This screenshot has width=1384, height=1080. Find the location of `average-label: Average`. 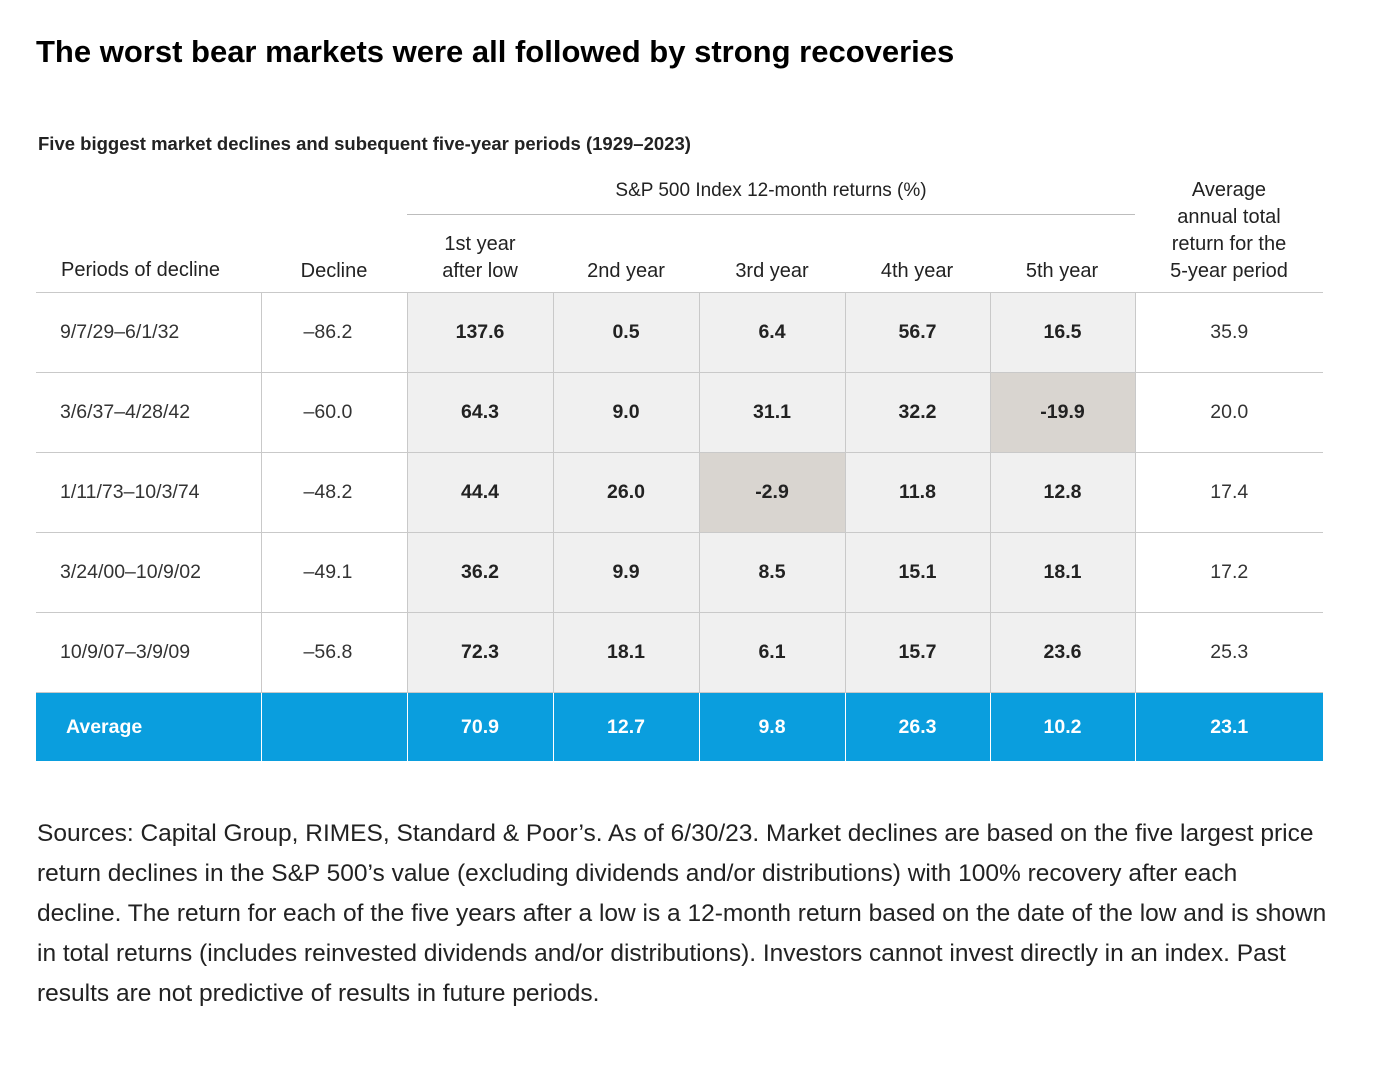

average-label: Average is located at coordinates (149, 726).